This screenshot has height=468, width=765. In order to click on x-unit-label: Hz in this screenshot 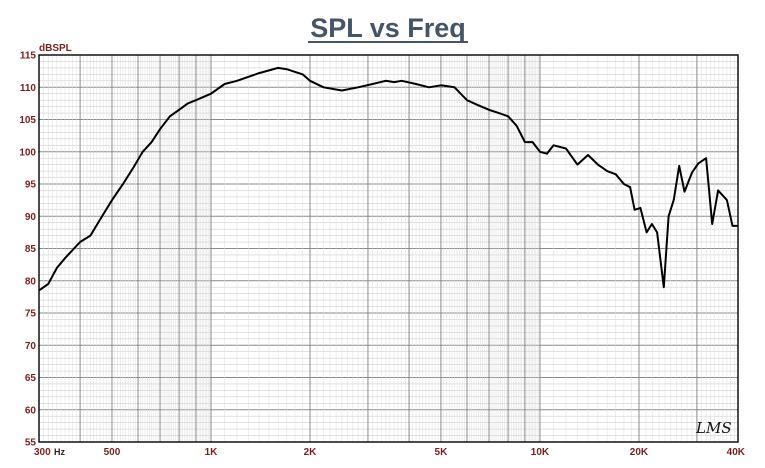, I will do `click(59, 452)`.